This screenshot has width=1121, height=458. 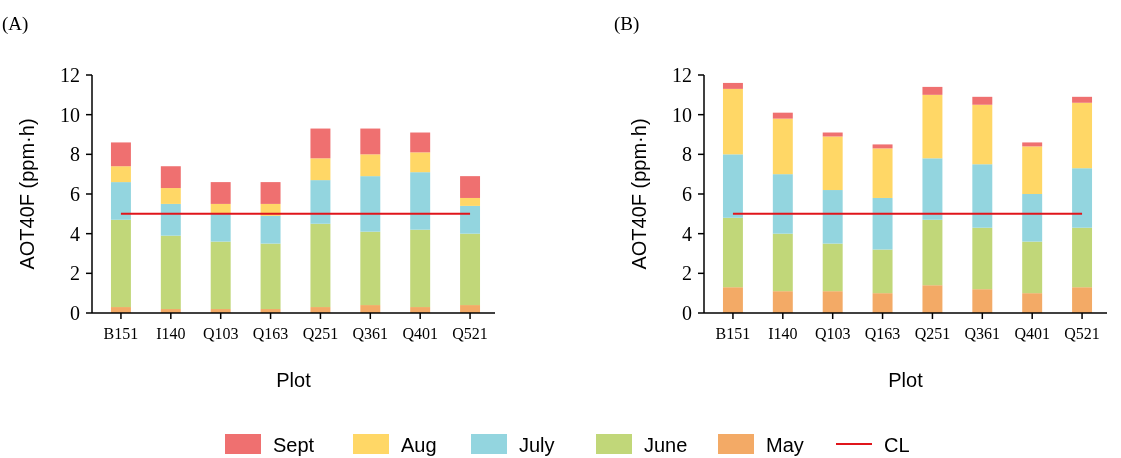 What do you see at coordinates (897, 445) in the screenshot?
I see `legend-label: CL` at bounding box center [897, 445].